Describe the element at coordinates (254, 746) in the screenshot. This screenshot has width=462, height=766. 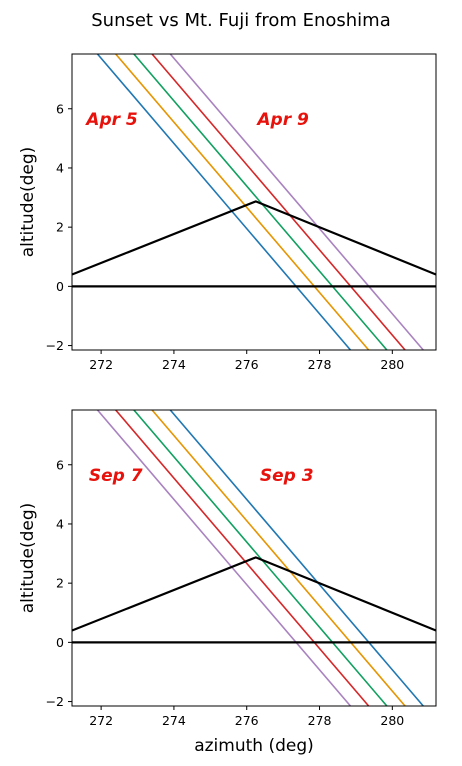
I see `x-axis-label: azimuth (deg)` at that location.